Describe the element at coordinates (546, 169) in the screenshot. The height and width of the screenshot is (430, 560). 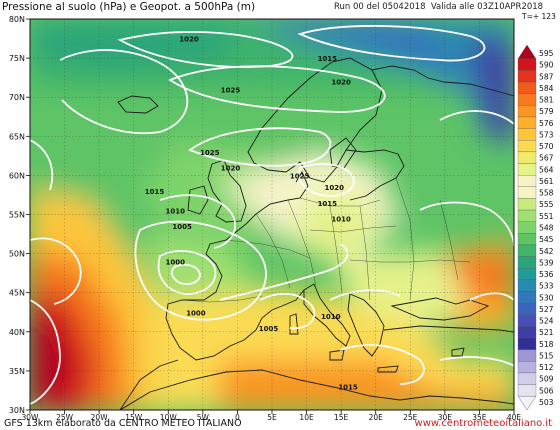
I see `legend-value-label: 564` at that location.